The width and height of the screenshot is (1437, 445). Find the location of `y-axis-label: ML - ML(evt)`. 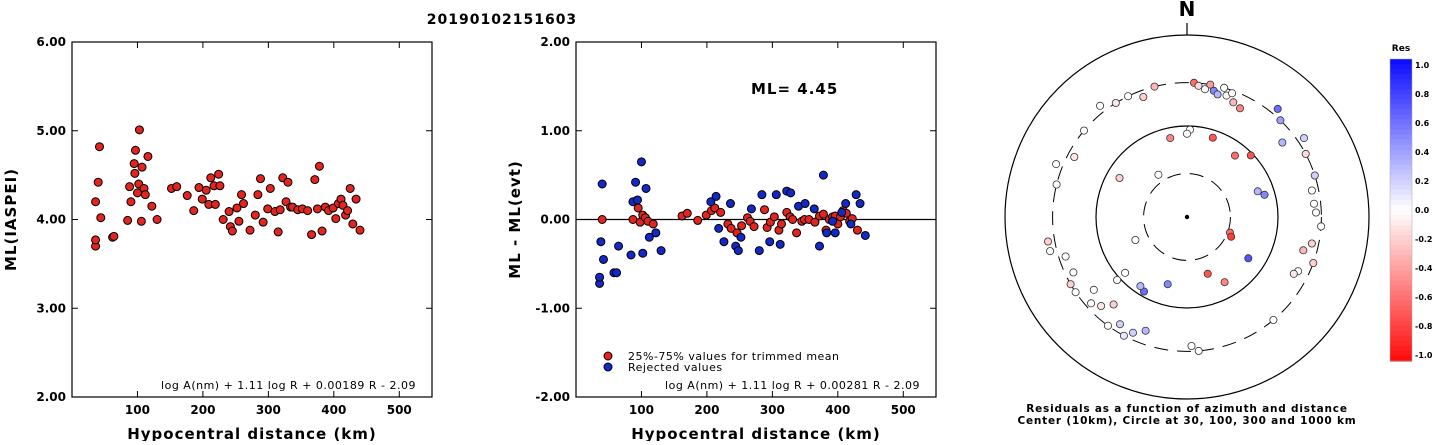

y-axis-label: ML - ML(evt) is located at coordinates (515, 219).